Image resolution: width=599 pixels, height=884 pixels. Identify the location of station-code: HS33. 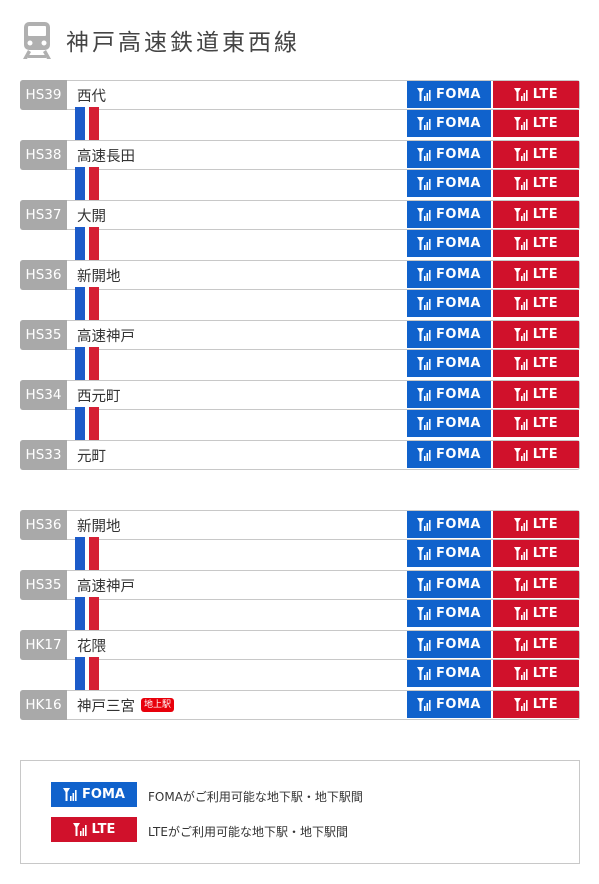
(43, 455).